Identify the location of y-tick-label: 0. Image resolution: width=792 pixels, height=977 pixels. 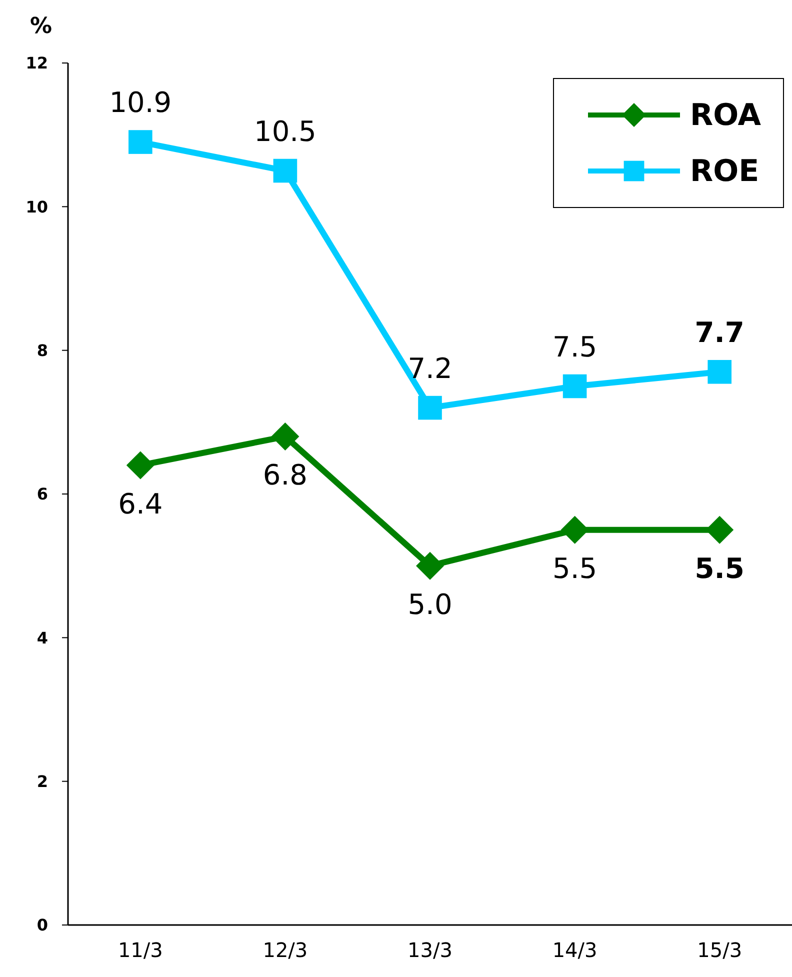
(42, 925).